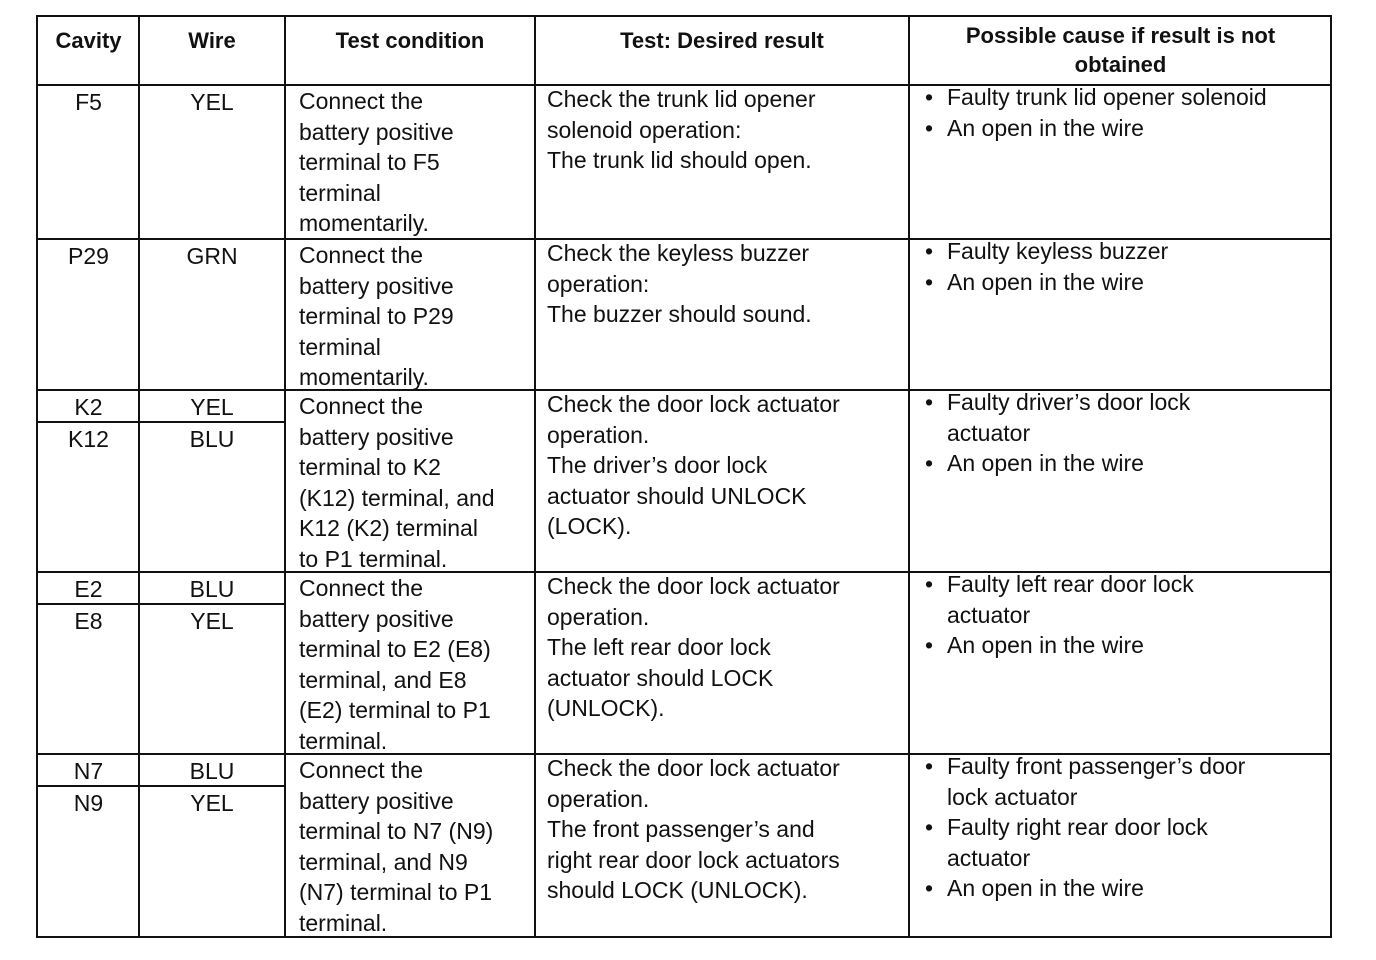  What do you see at coordinates (1069, 417) in the screenshot?
I see `possible-cause-item: Faulty driver’s door lock actuator` at bounding box center [1069, 417].